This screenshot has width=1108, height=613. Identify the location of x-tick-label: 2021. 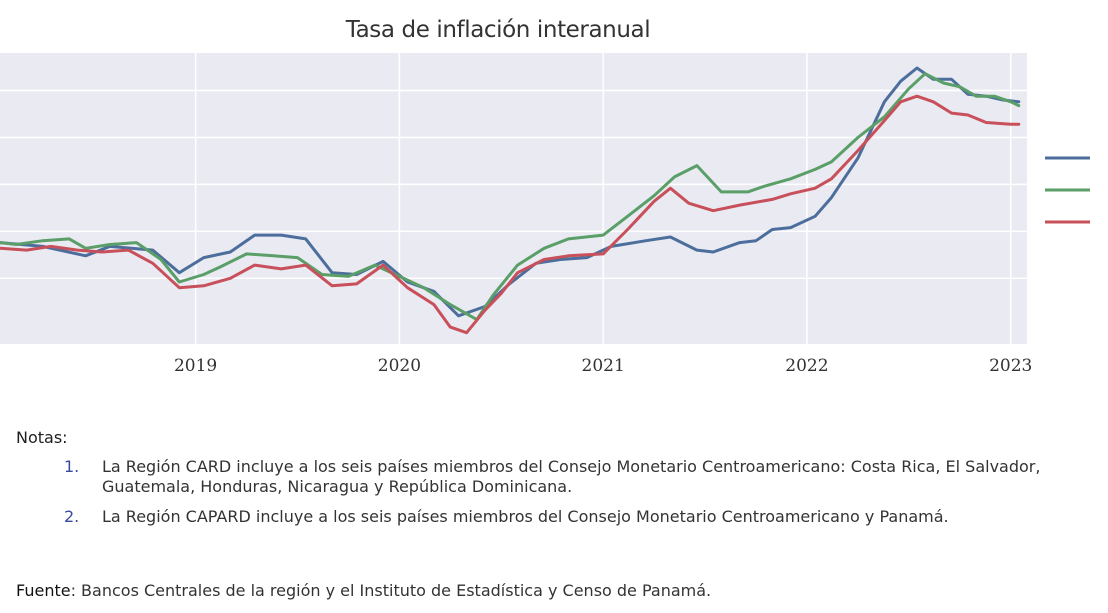
(603, 366).